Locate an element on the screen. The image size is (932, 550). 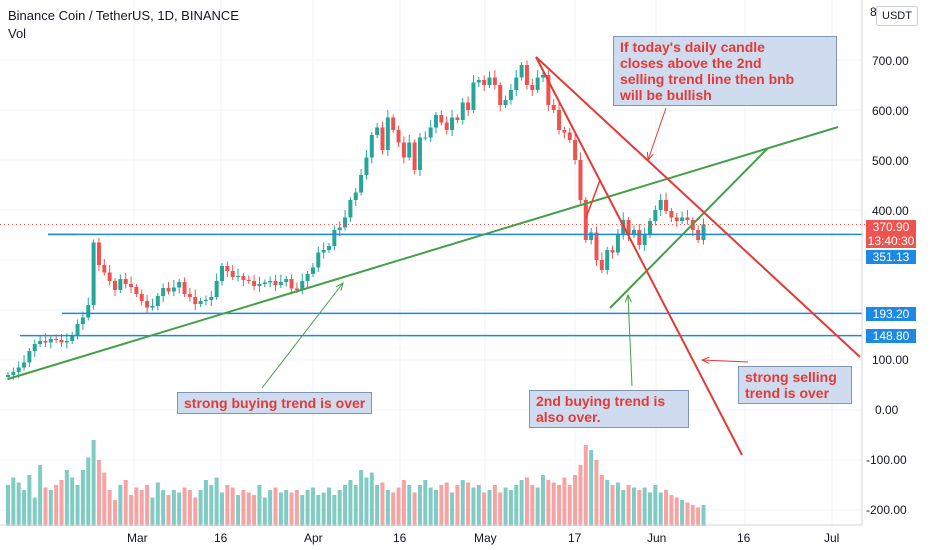
x-tick: Mar is located at coordinates (137, 538).